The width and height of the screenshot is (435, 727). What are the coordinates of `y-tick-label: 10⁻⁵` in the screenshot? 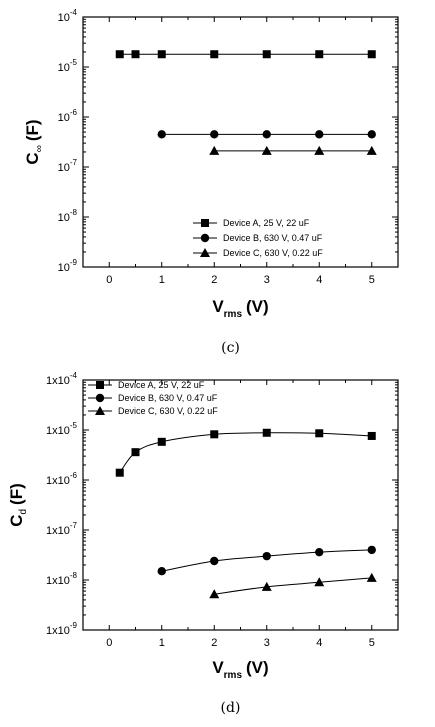 It's located at (68, 66).